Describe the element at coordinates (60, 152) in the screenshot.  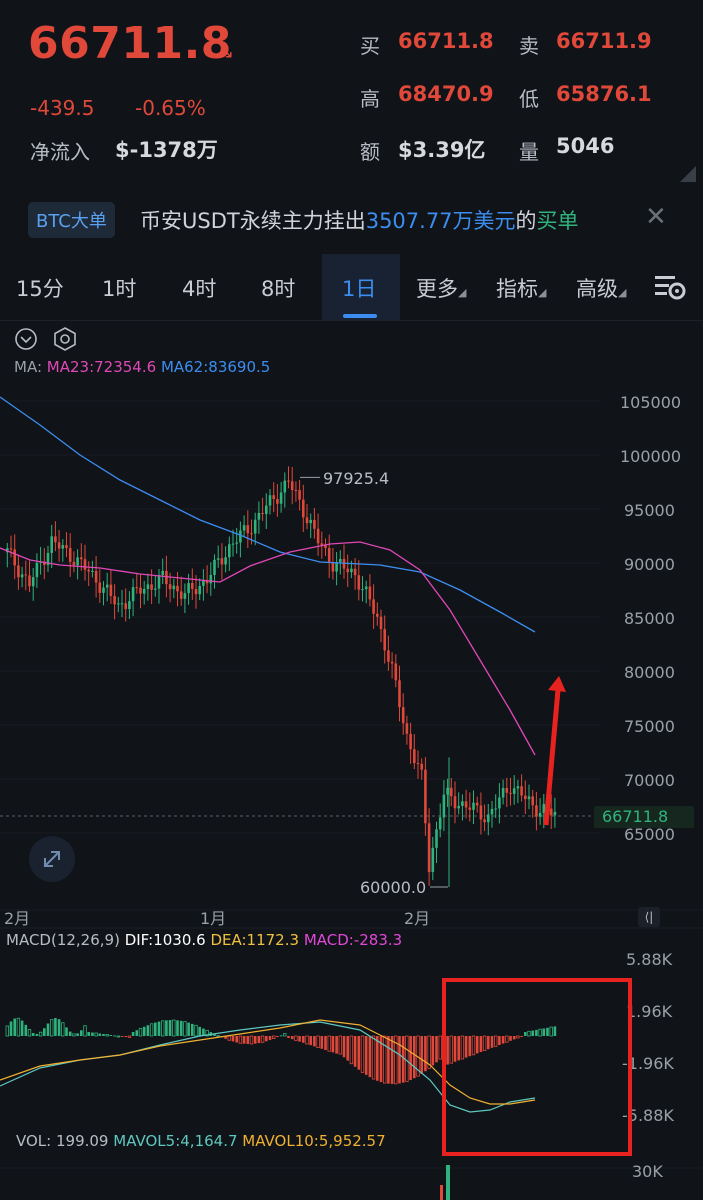
I see `net-inflow-label: 净流入` at that location.